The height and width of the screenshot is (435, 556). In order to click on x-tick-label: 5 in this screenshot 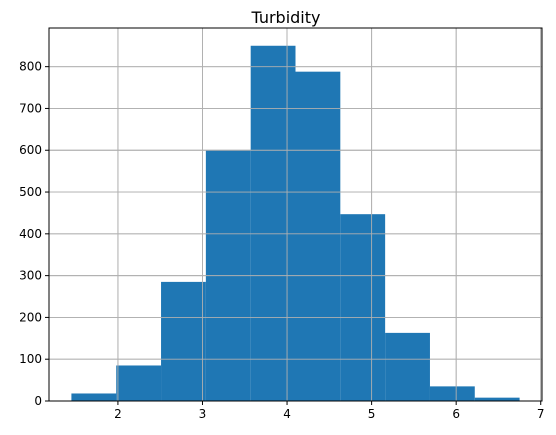, I will do `click(372, 414)`.